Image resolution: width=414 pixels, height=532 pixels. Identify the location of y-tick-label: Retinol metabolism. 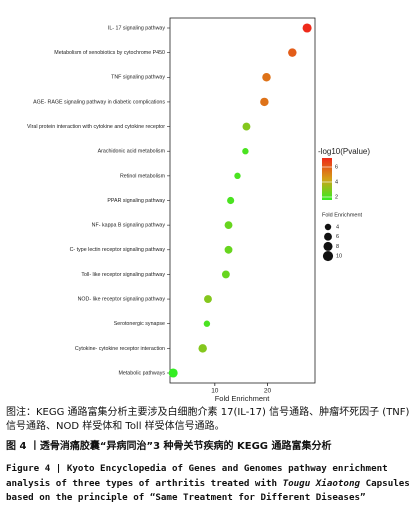
(143, 176).